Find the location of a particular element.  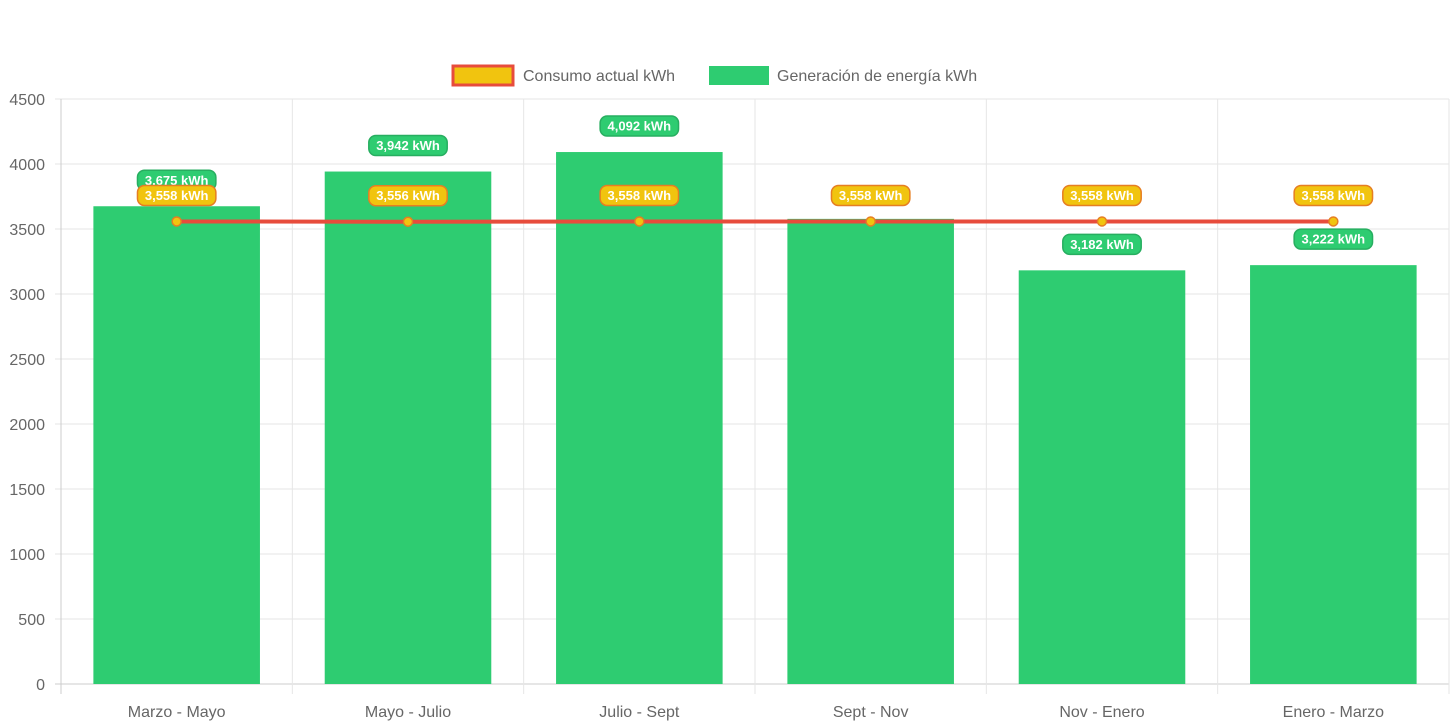

legend-item-generacion: Generación de energía kWh is located at coordinates (843, 75).